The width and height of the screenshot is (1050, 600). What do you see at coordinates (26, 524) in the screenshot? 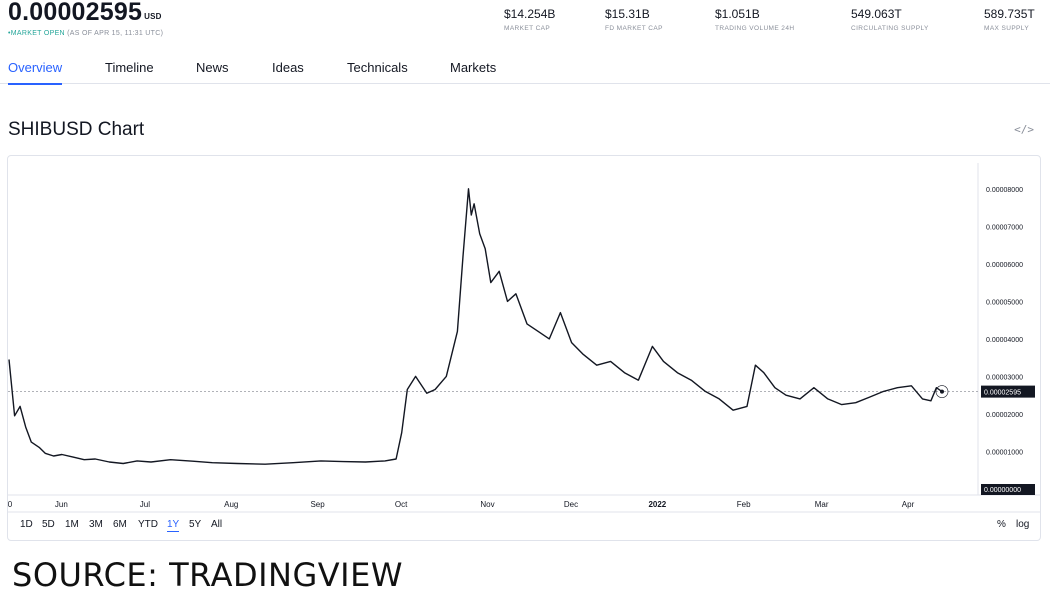
I see `range-1d: 1D` at bounding box center [26, 524].